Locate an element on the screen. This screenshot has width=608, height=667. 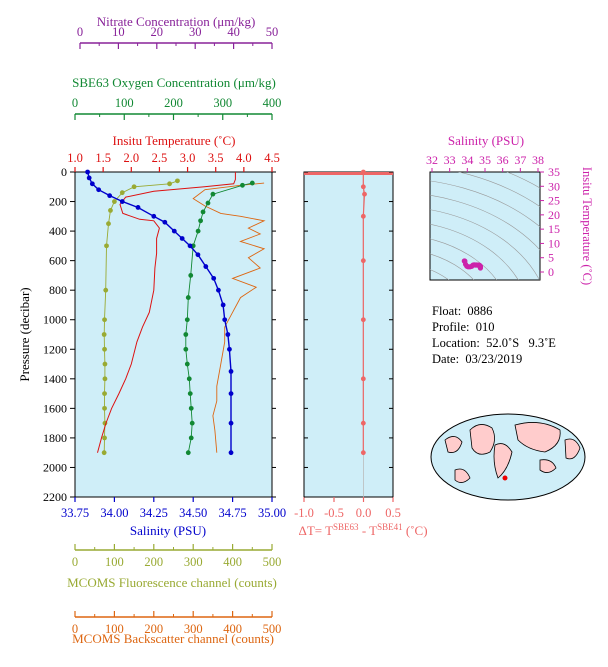
oxygen-tick-label: 100 is located at coordinates (124, 103).